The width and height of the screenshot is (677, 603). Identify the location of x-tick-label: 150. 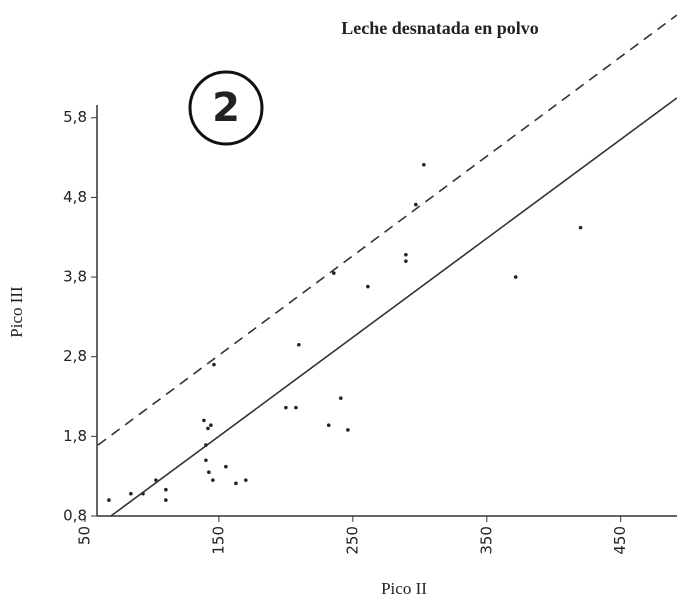
(218, 540).